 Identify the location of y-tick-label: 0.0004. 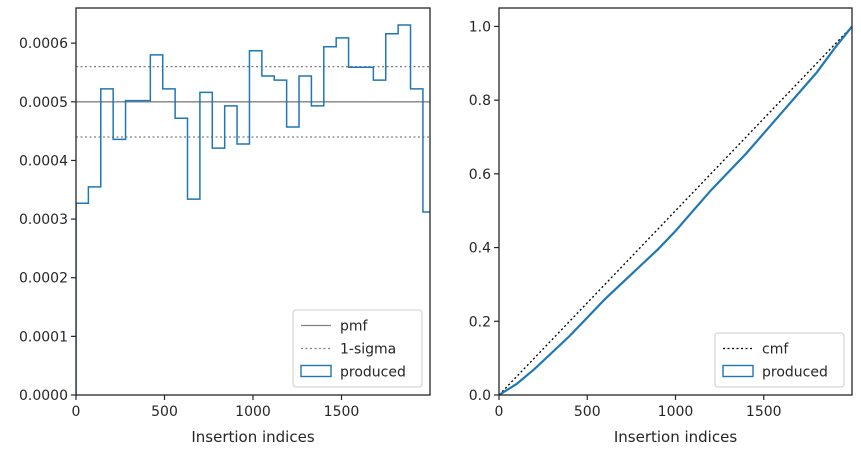
(43, 161).